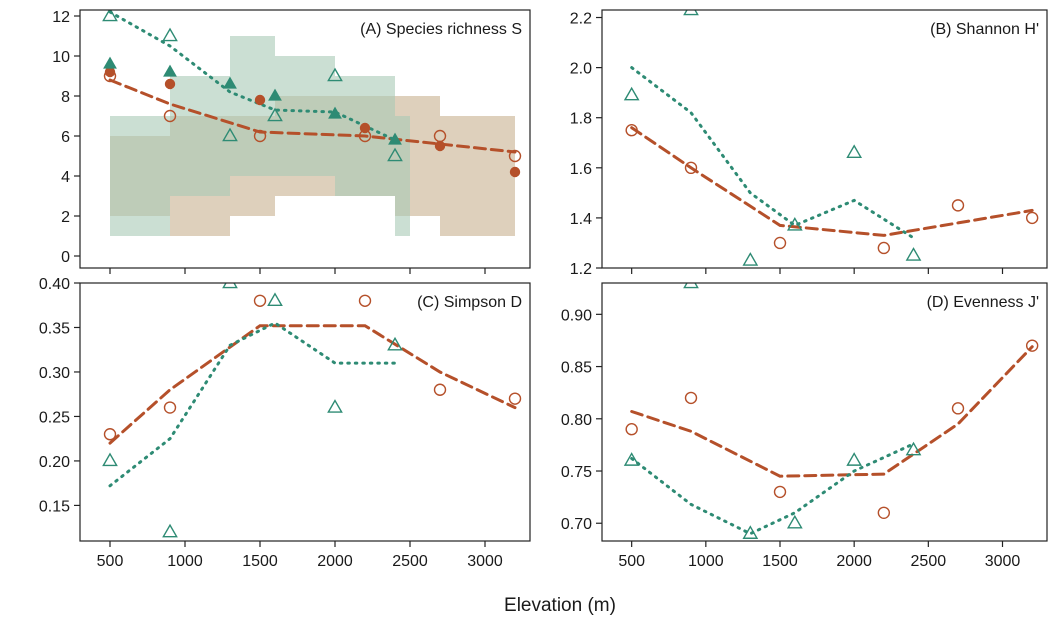 This screenshot has width=1057, height=617. Describe the element at coordinates (441, 29) in the screenshot. I see `panel-title: (A) Species richness S` at that location.